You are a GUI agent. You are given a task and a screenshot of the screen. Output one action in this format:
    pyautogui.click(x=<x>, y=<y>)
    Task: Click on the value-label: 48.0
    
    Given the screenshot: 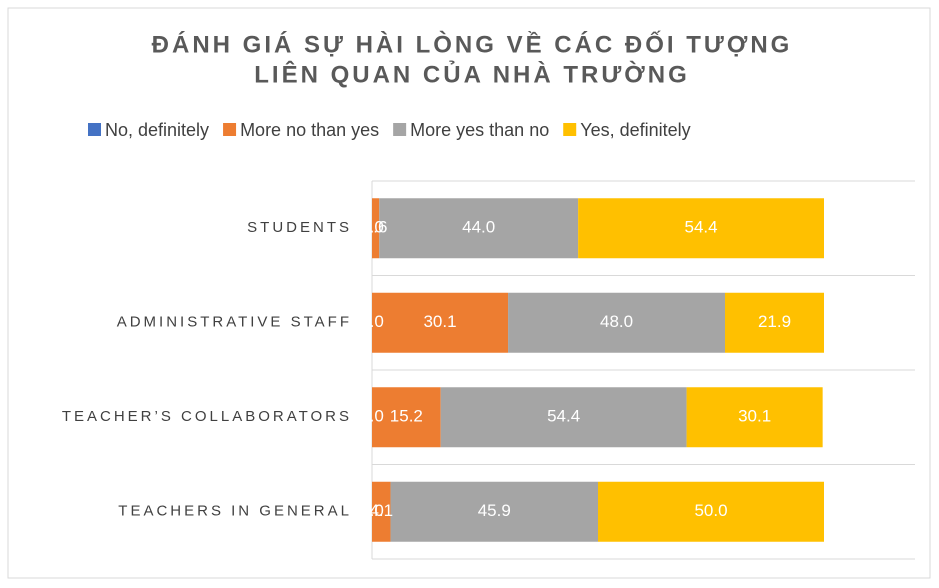 What is the action you would take?
    pyautogui.click(x=616, y=321)
    